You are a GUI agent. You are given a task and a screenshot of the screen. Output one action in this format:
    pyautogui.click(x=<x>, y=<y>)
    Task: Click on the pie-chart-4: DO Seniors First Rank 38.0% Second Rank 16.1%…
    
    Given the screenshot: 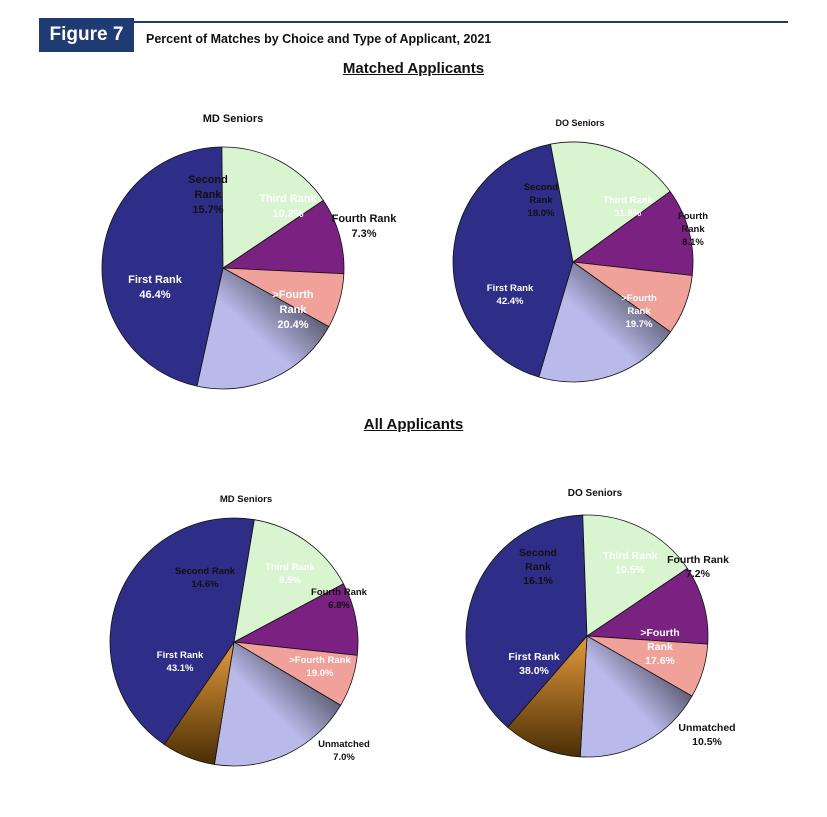 What is the action you would take?
    pyautogui.click(x=600, y=623)
    